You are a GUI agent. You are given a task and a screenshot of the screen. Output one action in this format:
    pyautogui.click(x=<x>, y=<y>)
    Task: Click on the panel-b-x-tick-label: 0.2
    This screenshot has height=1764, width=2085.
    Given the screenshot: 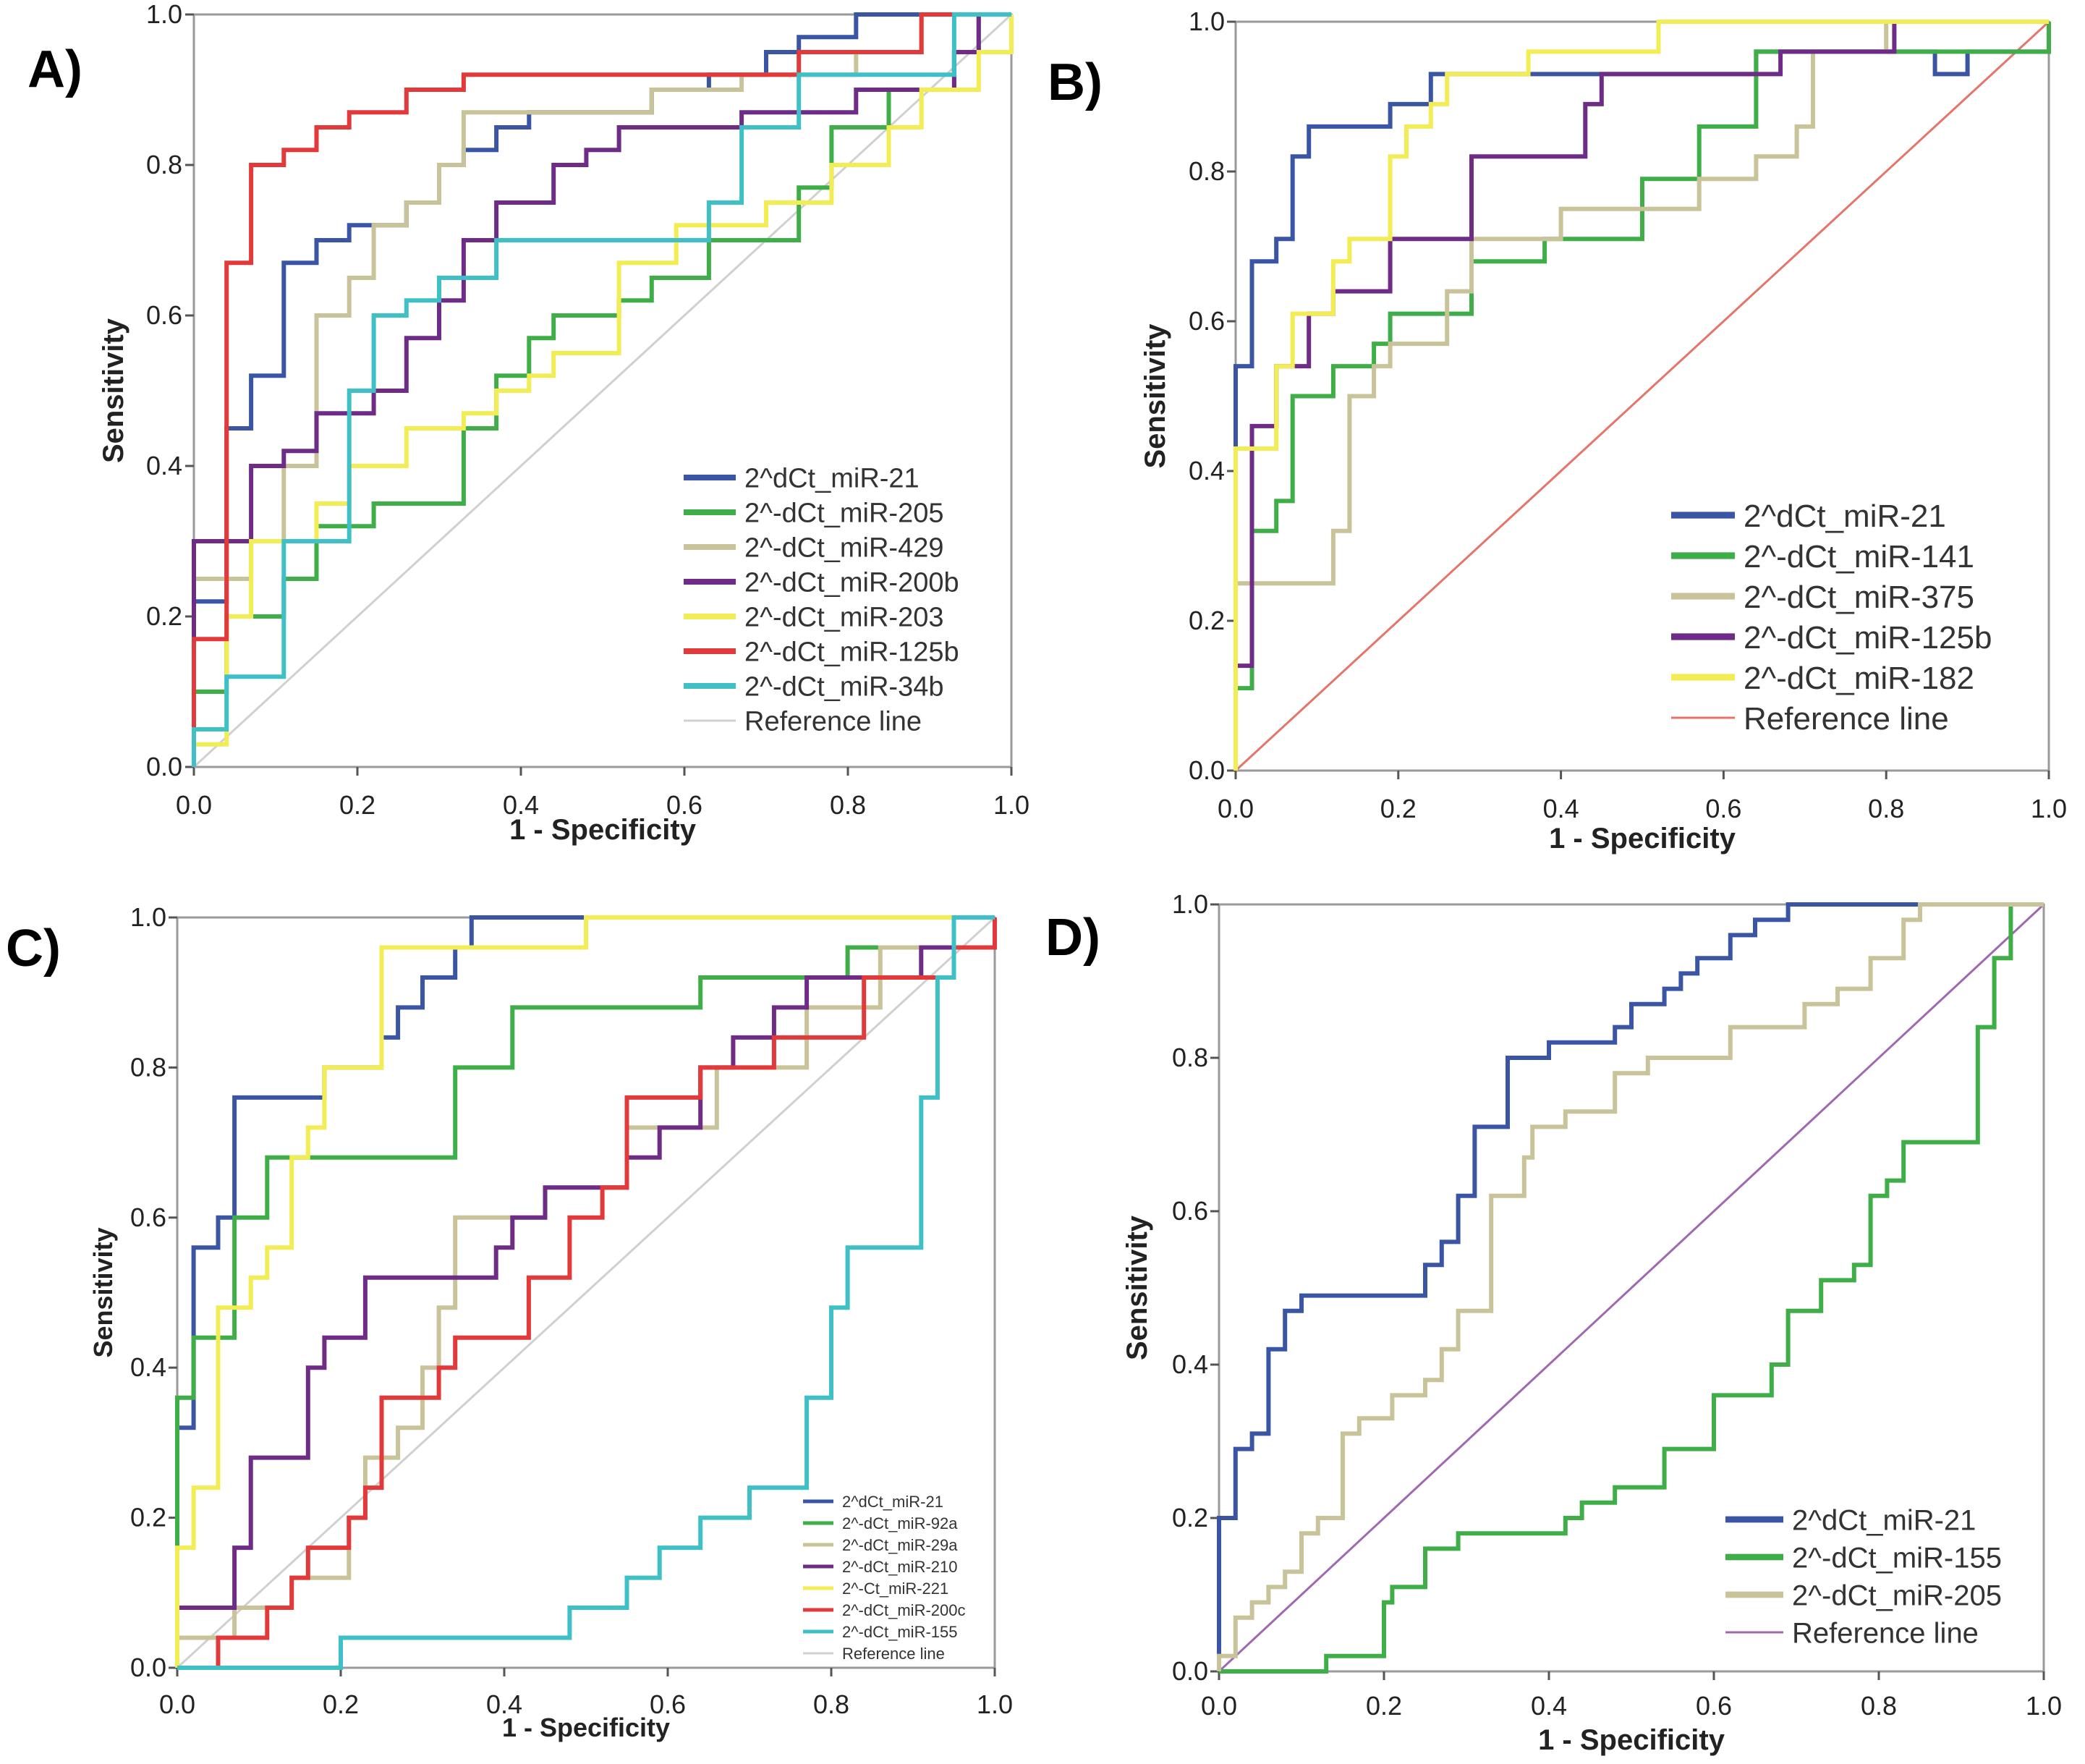 What is the action you would take?
    pyautogui.click(x=1398, y=808)
    